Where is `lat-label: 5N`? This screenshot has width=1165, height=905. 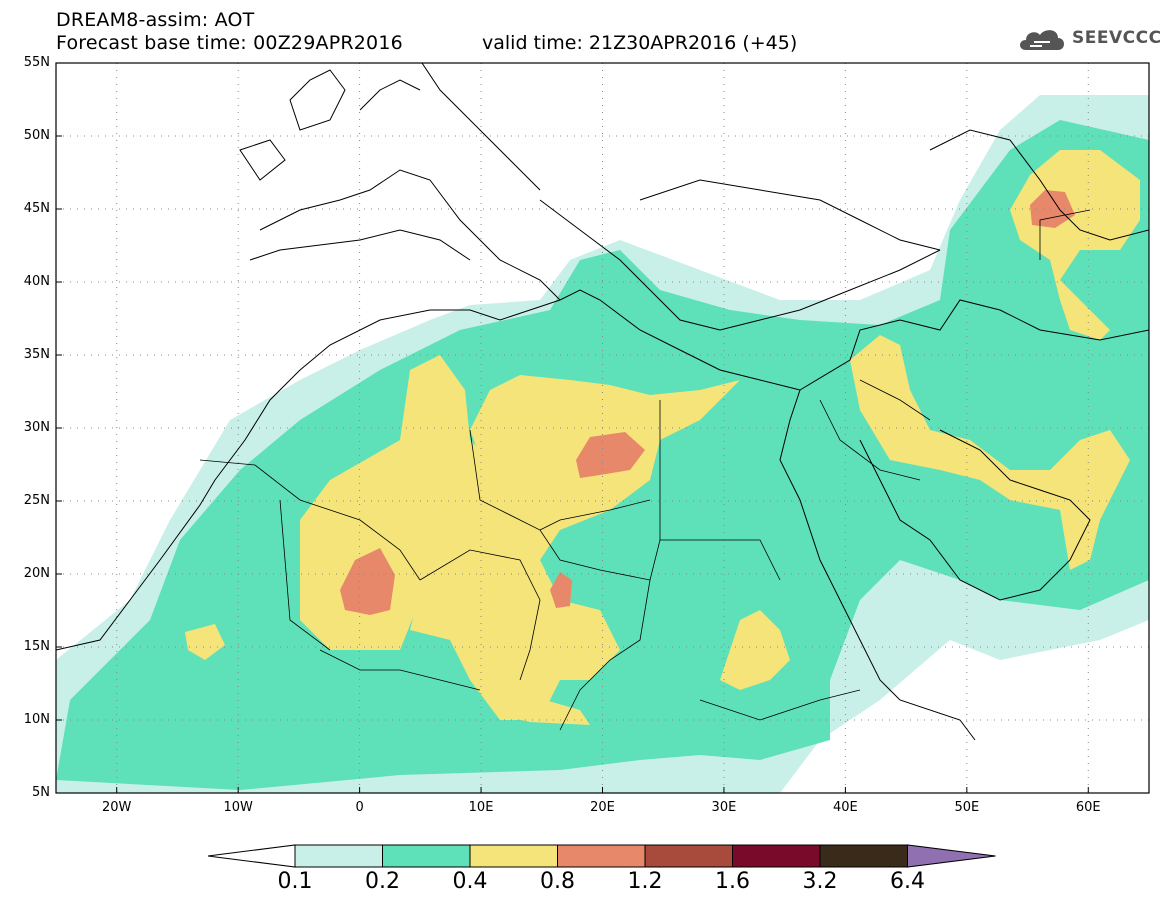
lat-label: 5N is located at coordinates (41, 792).